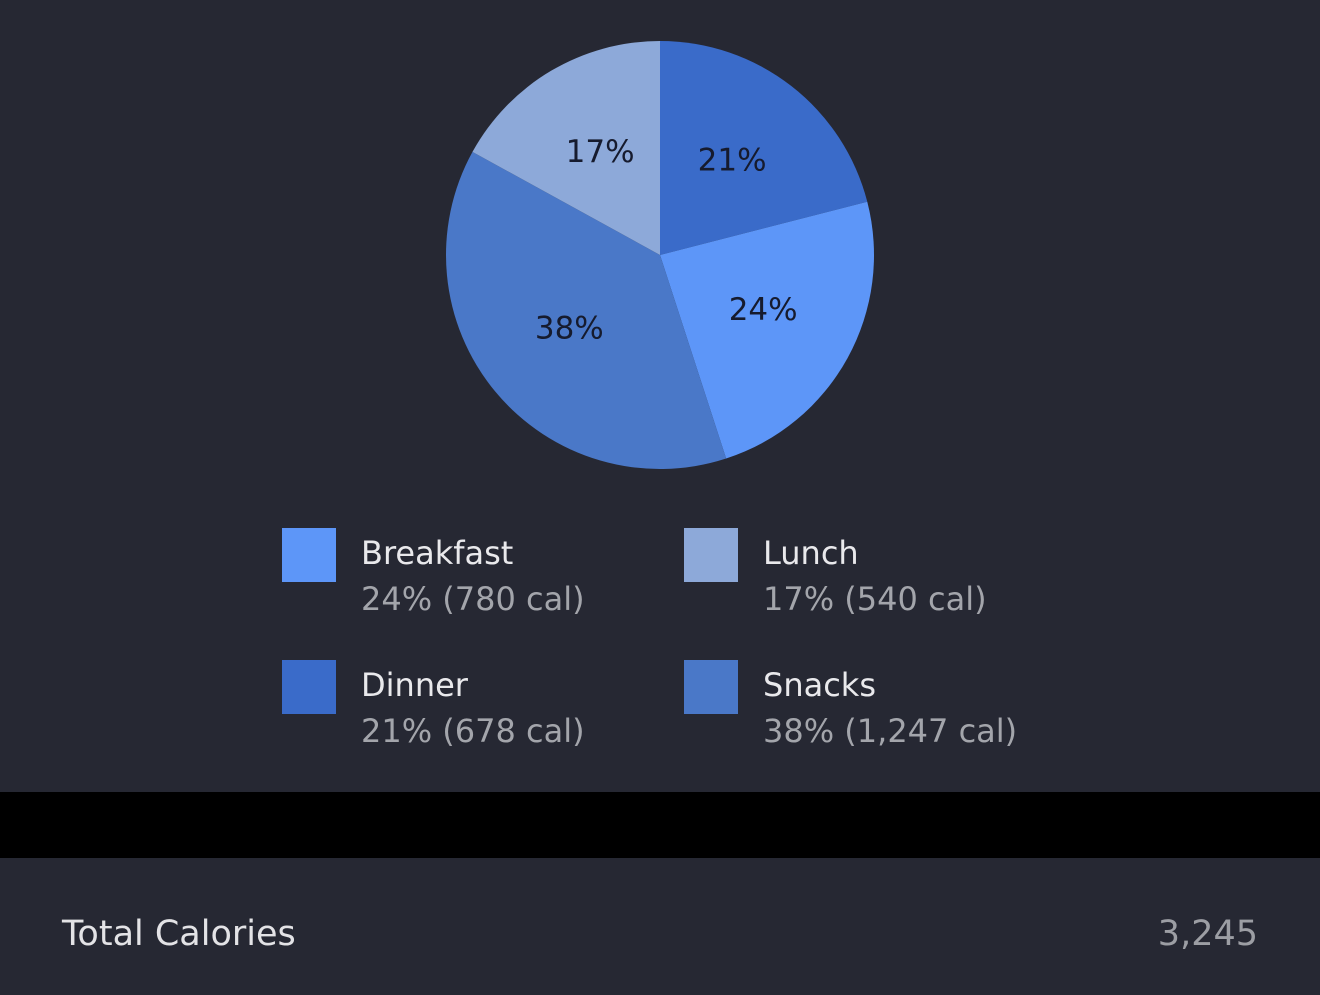  I want to click on legend-detail: 24% (780 cal), so click(473, 599).